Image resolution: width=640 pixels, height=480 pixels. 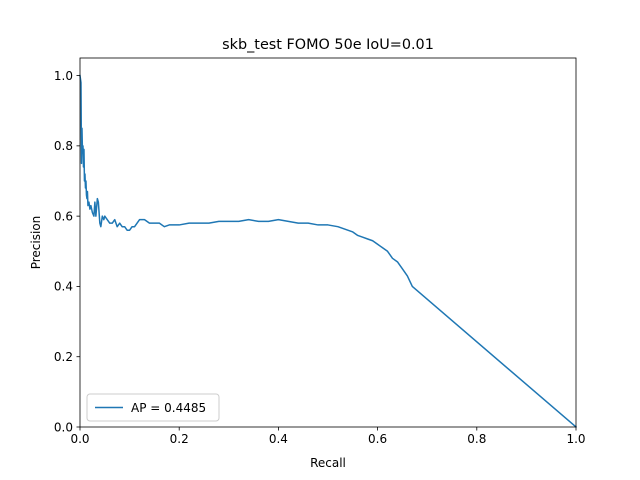 What do you see at coordinates (79, 439) in the screenshot?
I see `x-tick-label: 0.0` at bounding box center [79, 439].